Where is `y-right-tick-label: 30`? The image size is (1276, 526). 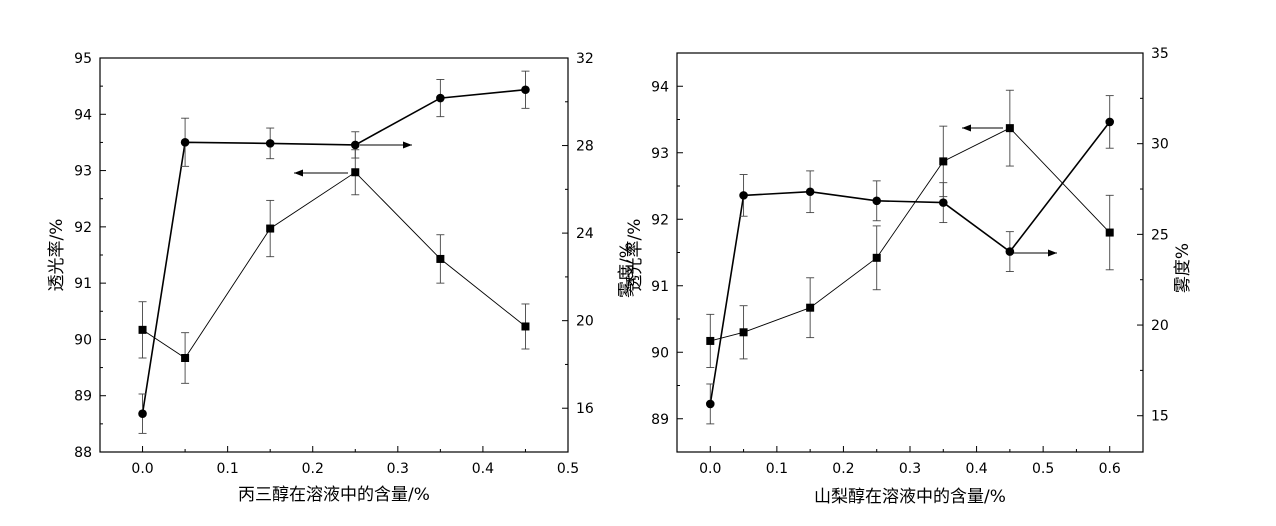
y-right-tick-label: 30 is located at coordinates (1160, 145).